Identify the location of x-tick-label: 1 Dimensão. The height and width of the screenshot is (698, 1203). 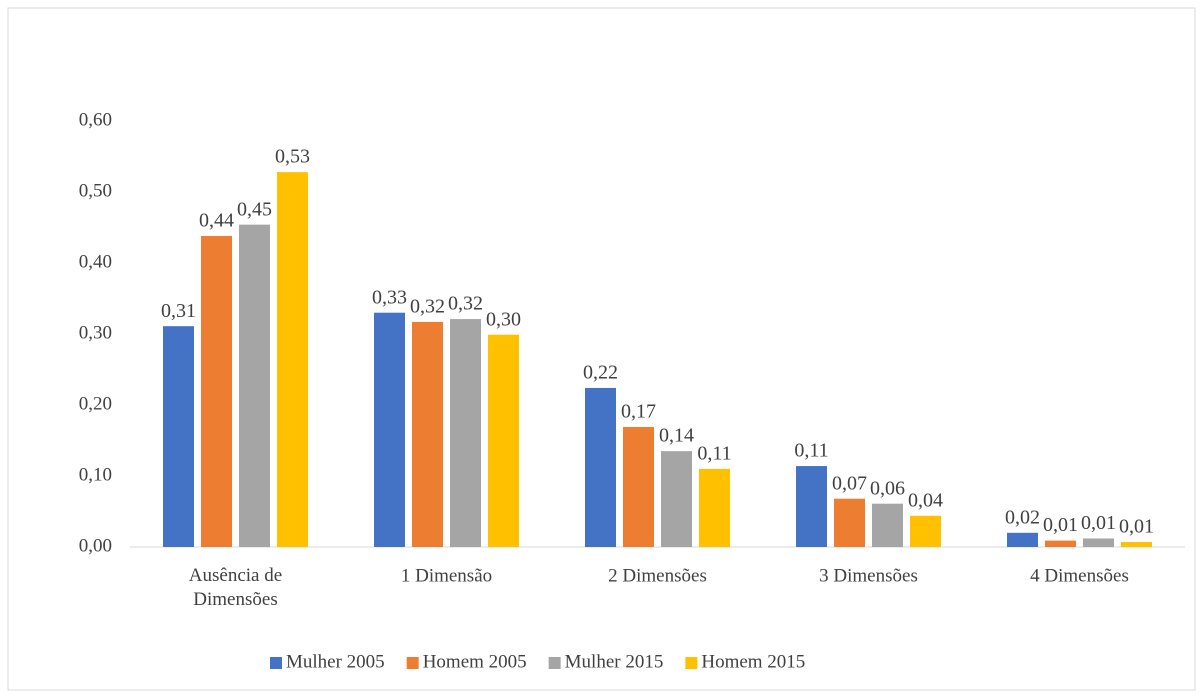
(446, 575).